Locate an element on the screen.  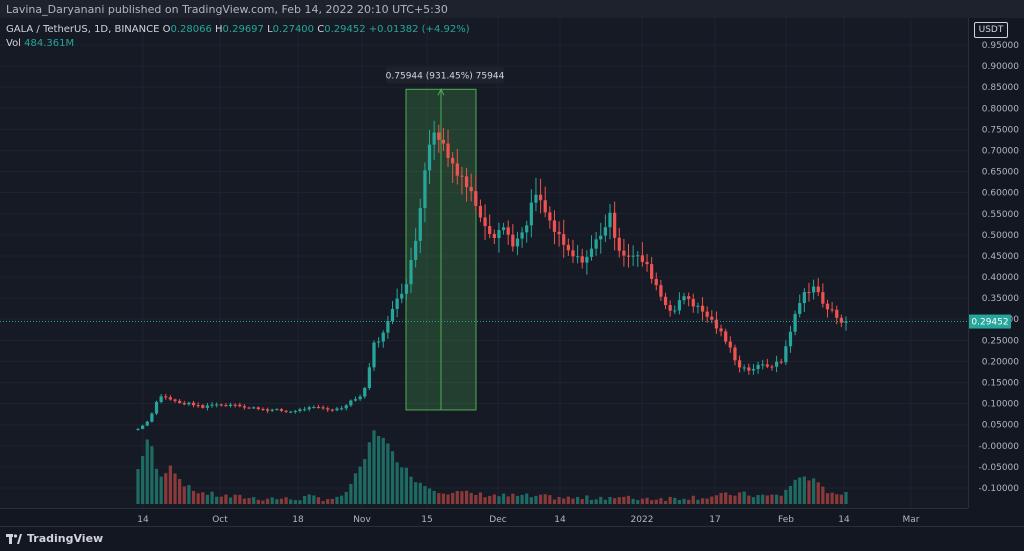
time-tick-label: Oct is located at coordinates (220, 520).